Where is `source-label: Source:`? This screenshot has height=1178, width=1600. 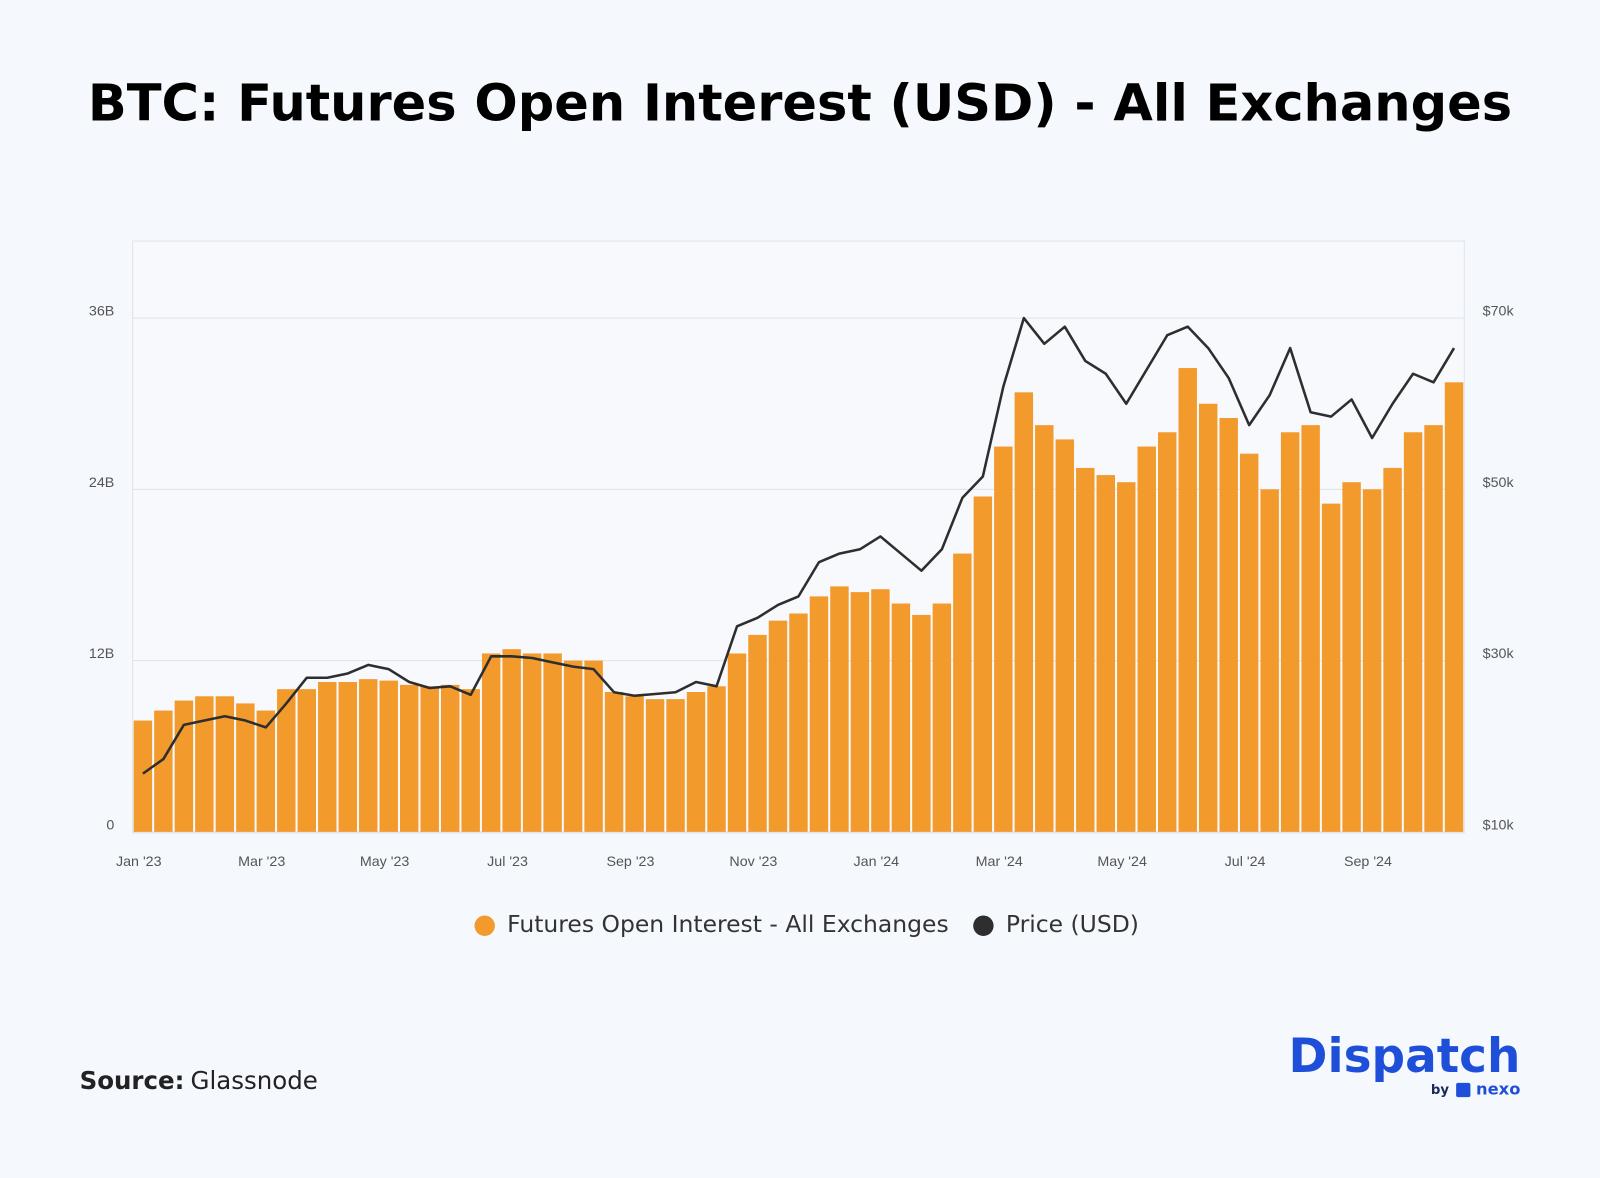 source-label: Source: is located at coordinates (132, 1080).